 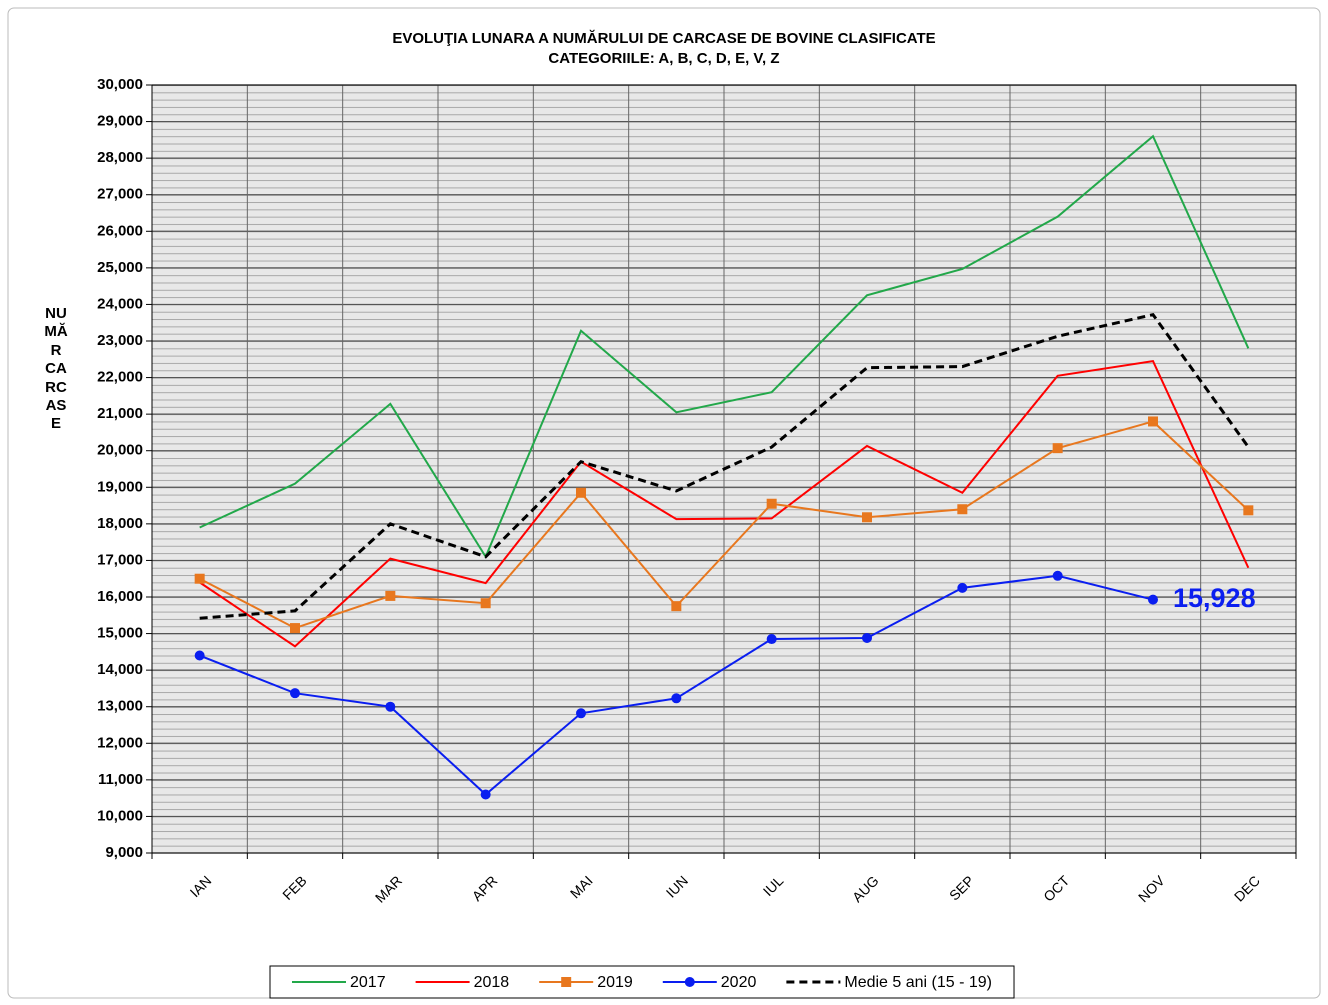 What do you see at coordinates (120, 230) in the screenshot?
I see `y-tick-label: 26,000` at bounding box center [120, 230].